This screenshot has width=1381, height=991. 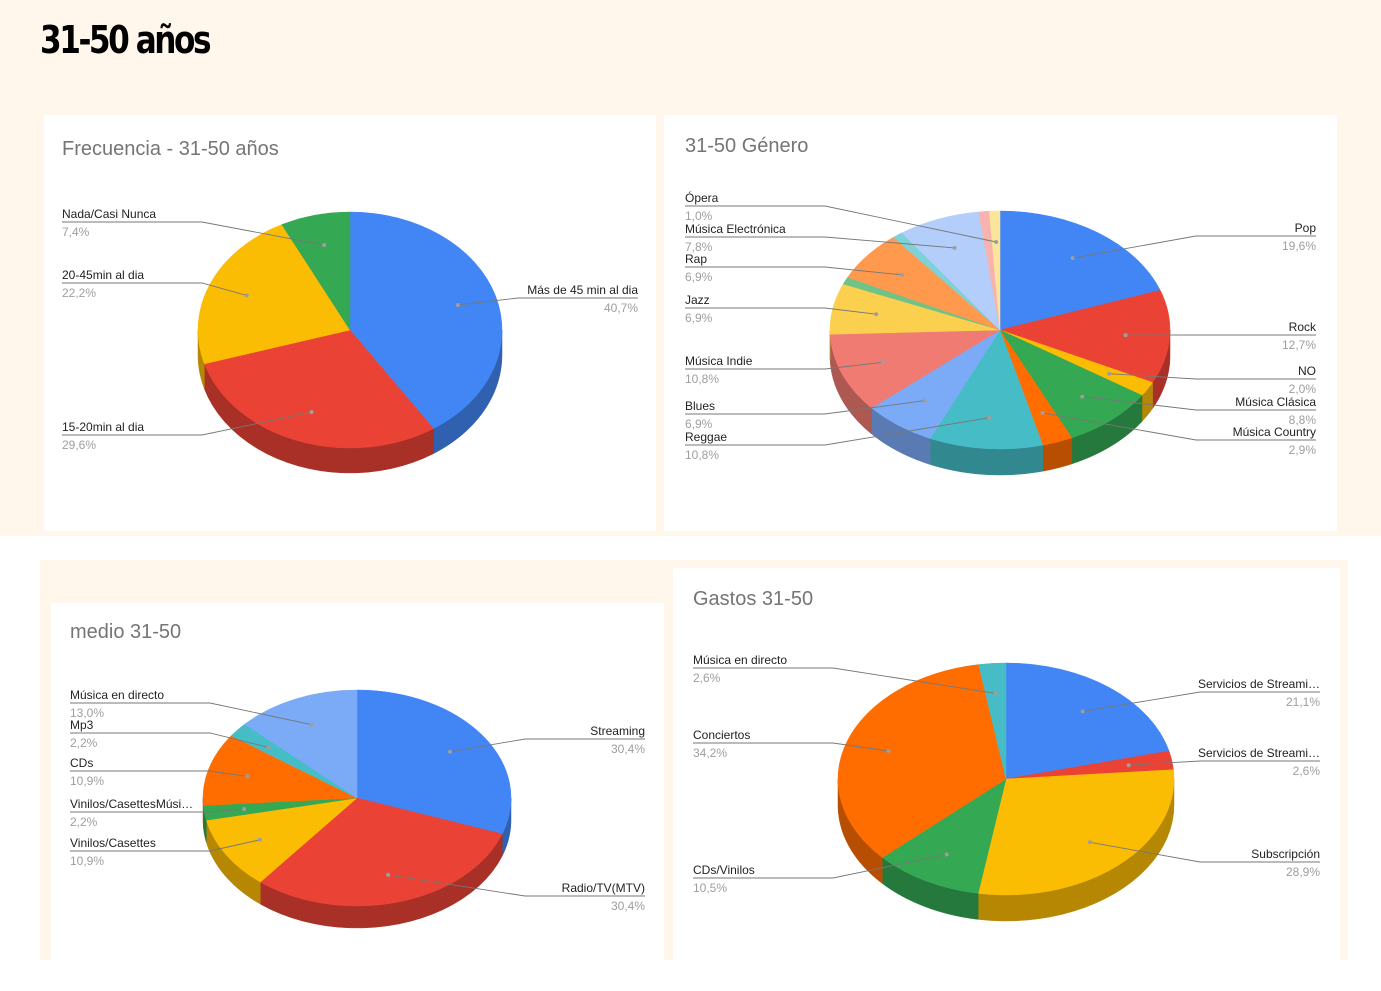 What do you see at coordinates (82, 725) in the screenshot?
I see `slice-label-mp3: Mp3` at bounding box center [82, 725].